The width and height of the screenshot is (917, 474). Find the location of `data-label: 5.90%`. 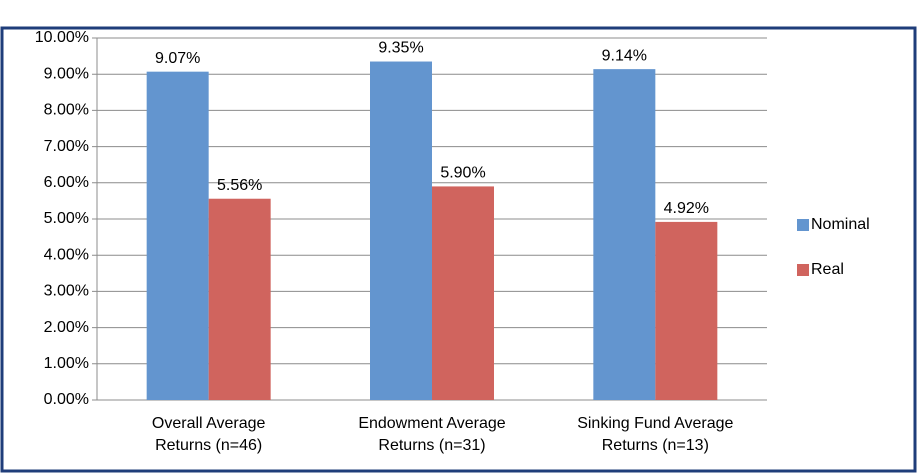

data-label: 5.90% is located at coordinates (462, 173).